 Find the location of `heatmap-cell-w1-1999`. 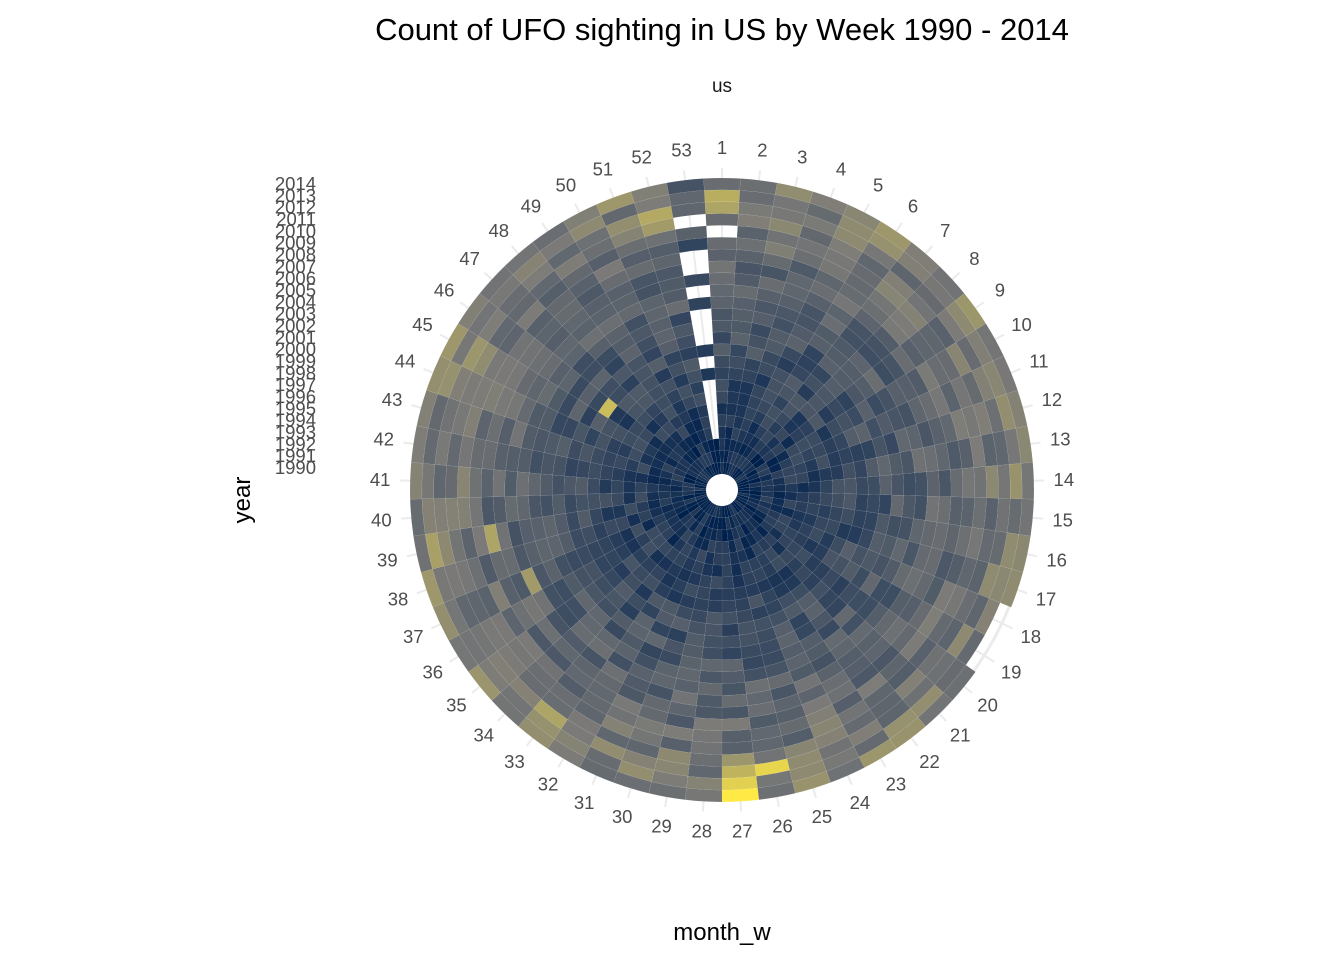

heatmap-cell-w1-1999 is located at coordinates (722, 361).